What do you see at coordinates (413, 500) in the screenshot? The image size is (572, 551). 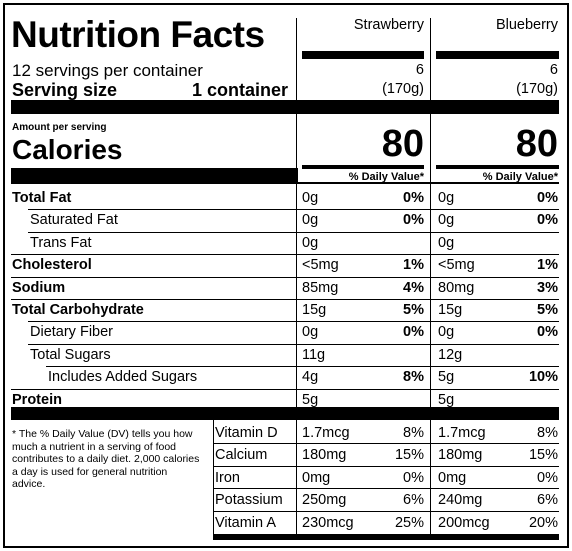 I see `vitamin-daily-value: 6%` at bounding box center [413, 500].